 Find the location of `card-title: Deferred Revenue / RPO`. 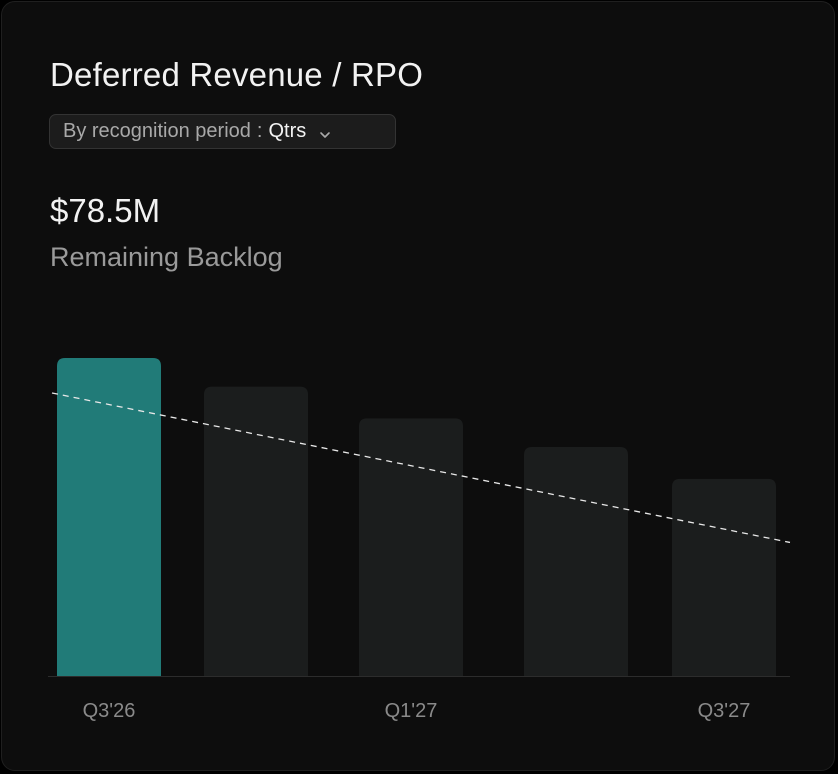

card-title: Deferred Revenue / RPO is located at coordinates (237, 74).